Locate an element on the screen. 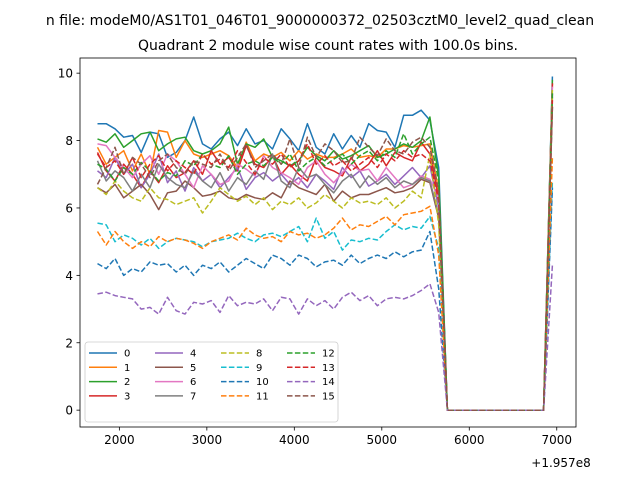 This screenshot has height=480, width=640. y-tick-label: 0 is located at coordinates (69, 411).